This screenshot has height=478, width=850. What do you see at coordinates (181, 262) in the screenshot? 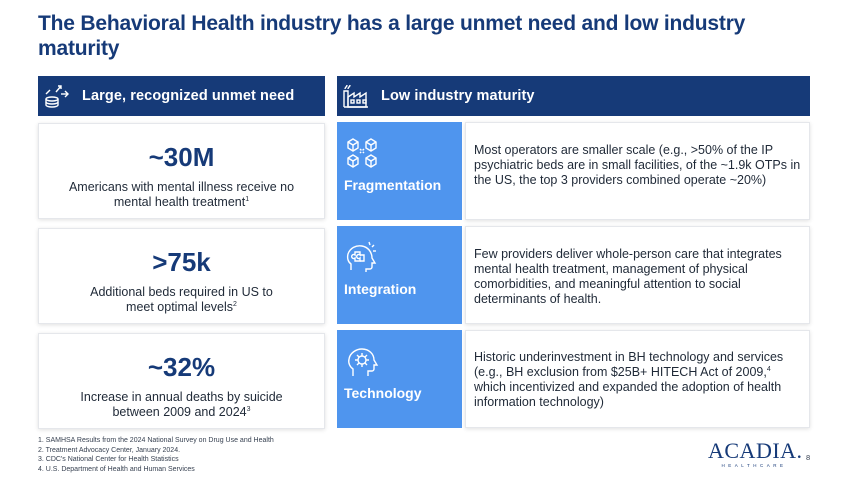
I see `stat-value: >75k` at bounding box center [181, 262].